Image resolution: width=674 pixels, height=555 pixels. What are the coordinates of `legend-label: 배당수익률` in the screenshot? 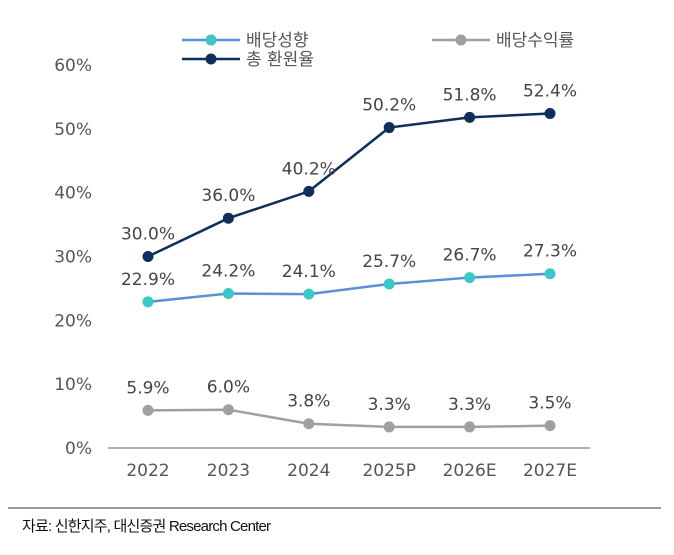 It's located at (535, 41).